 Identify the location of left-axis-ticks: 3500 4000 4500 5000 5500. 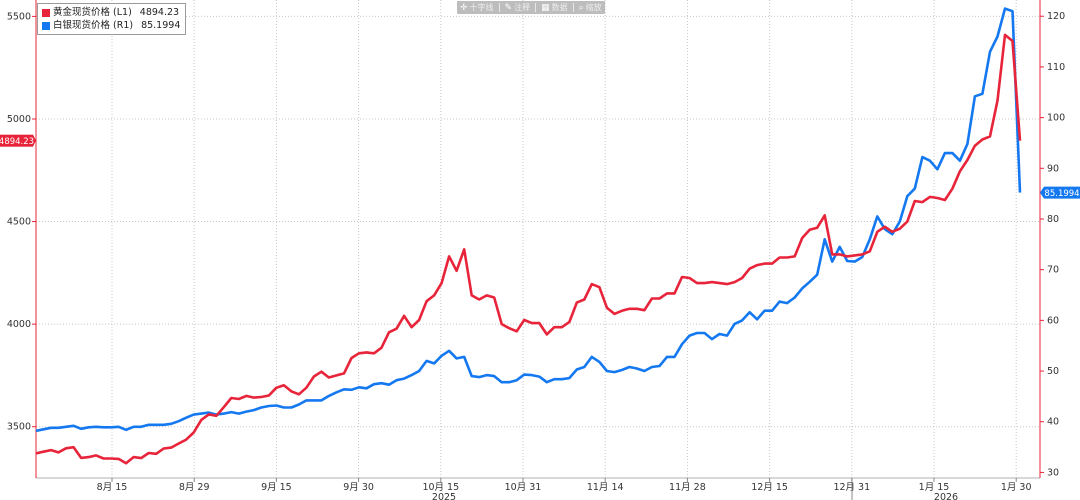
(21, 222).